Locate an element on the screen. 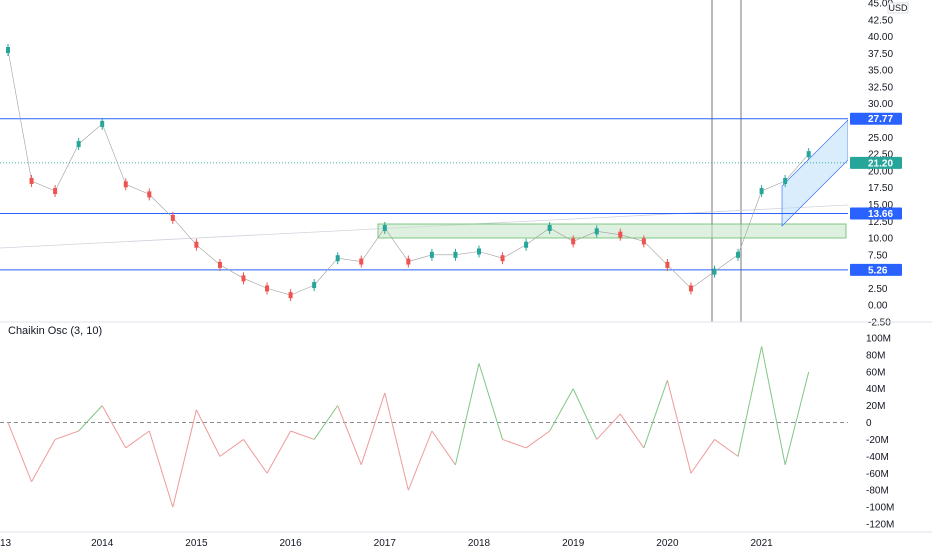  currency-label: USD is located at coordinates (898, 8).